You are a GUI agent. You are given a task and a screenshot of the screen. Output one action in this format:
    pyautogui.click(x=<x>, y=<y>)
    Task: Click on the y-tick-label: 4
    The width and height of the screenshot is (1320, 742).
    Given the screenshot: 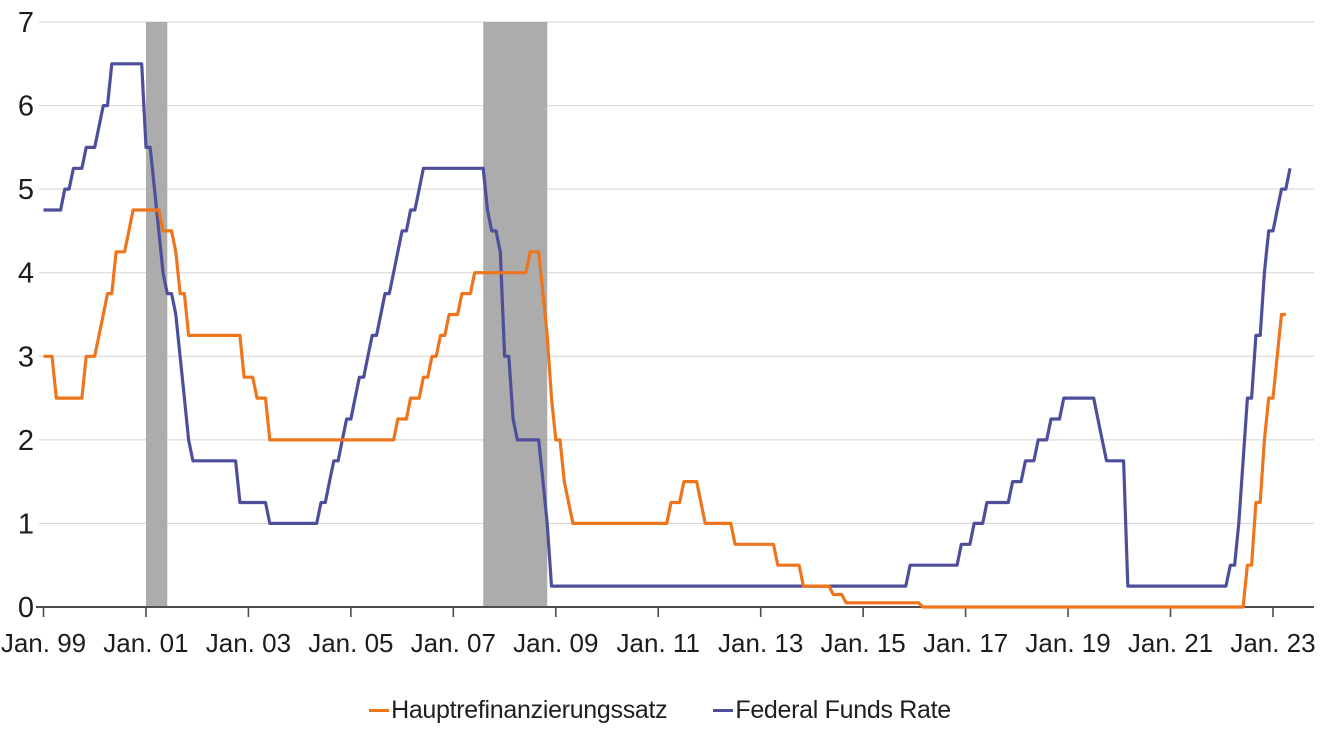 What is the action you would take?
    pyautogui.click(x=26, y=274)
    